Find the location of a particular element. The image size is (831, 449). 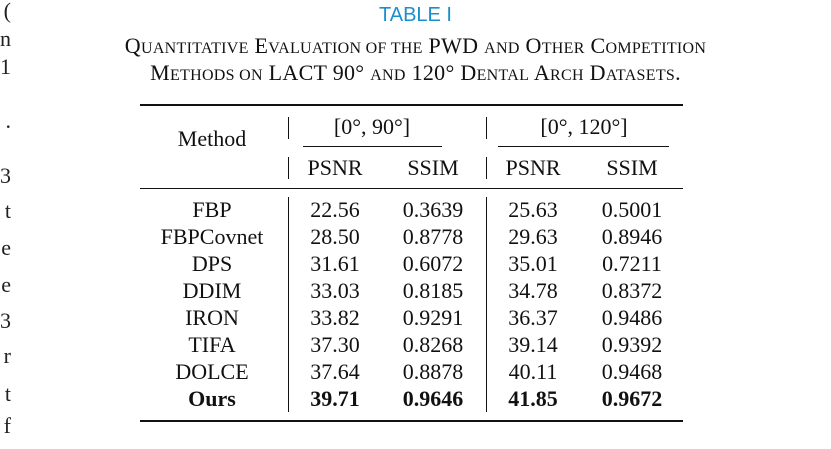

value-cell: 39.14 is located at coordinates (533, 344).